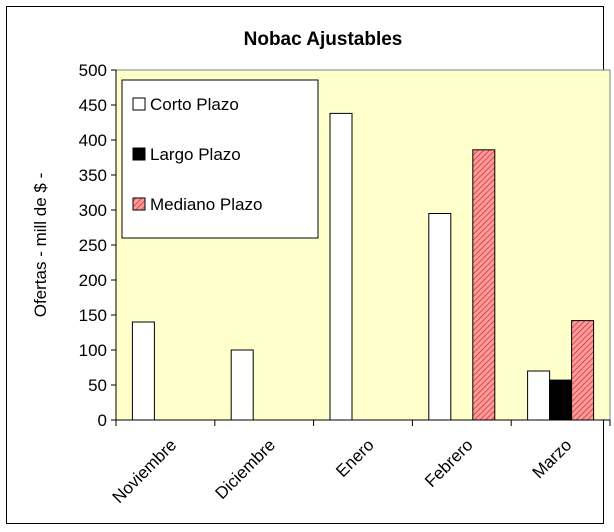  Describe the element at coordinates (93, 175) in the screenshot. I see `y-tick-label: 350` at that location.